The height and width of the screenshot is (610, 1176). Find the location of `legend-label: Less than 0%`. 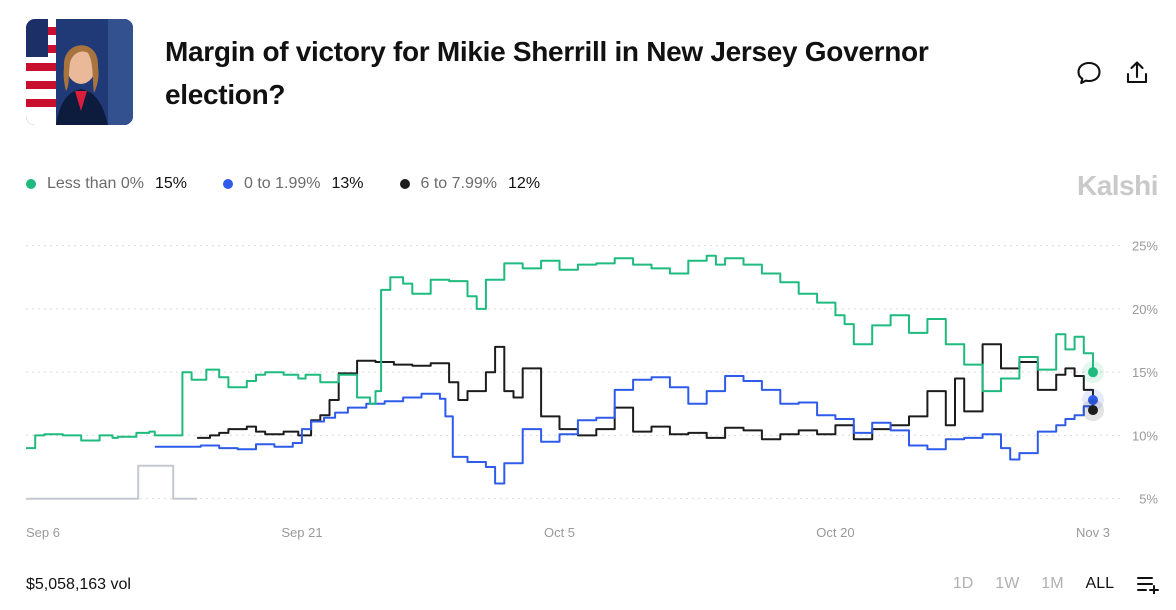

legend-label: Less than 0% is located at coordinates (95, 183).